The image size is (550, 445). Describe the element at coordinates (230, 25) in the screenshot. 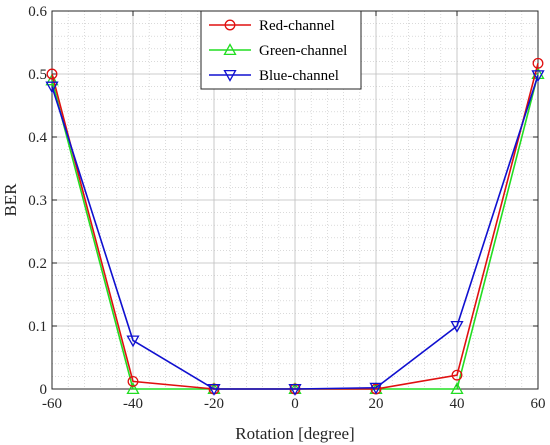

I see `legend-marker-red-channel` at that location.